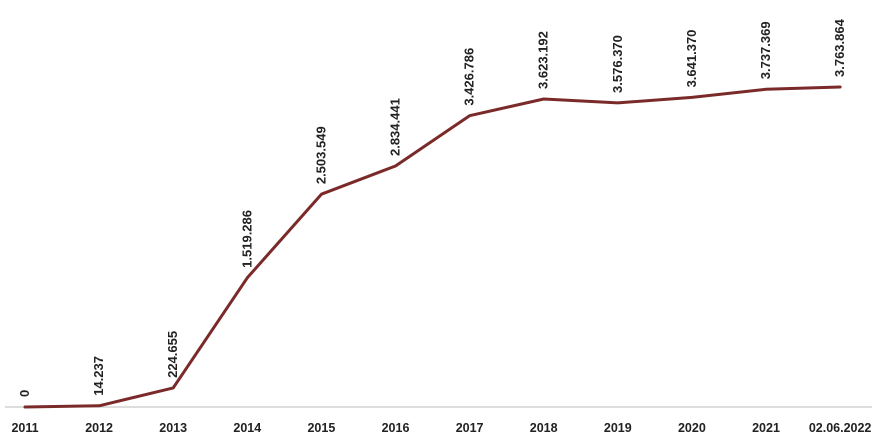  Describe the element at coordinates (691, 59) in the screenshot. I see `data-label-9: 3.641.370` at that location.